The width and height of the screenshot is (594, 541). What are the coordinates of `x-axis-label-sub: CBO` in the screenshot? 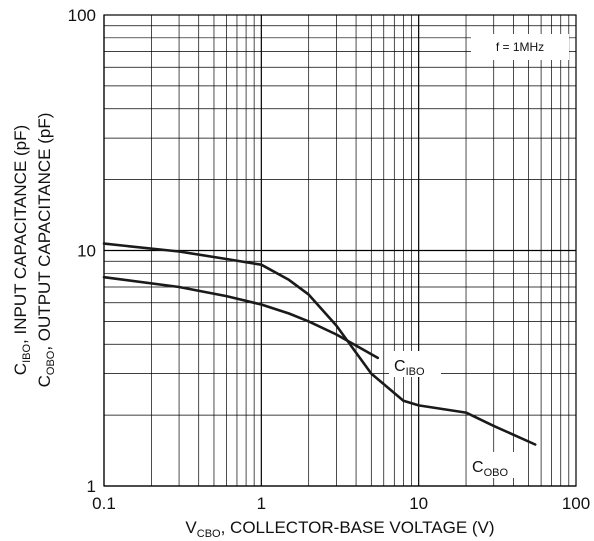 It's located at (209, 534).